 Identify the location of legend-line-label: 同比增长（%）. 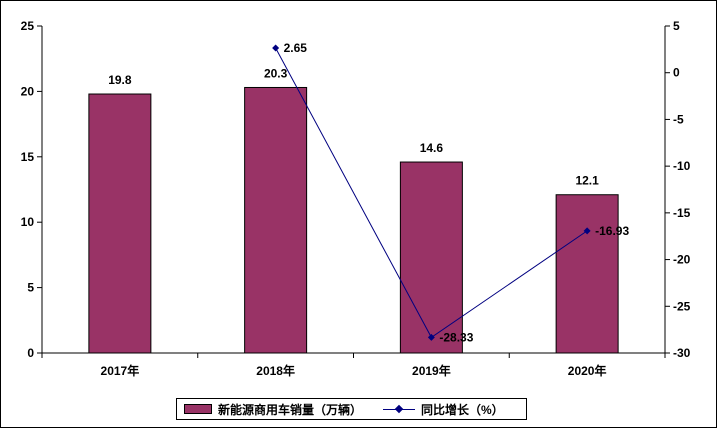
(462, 409).